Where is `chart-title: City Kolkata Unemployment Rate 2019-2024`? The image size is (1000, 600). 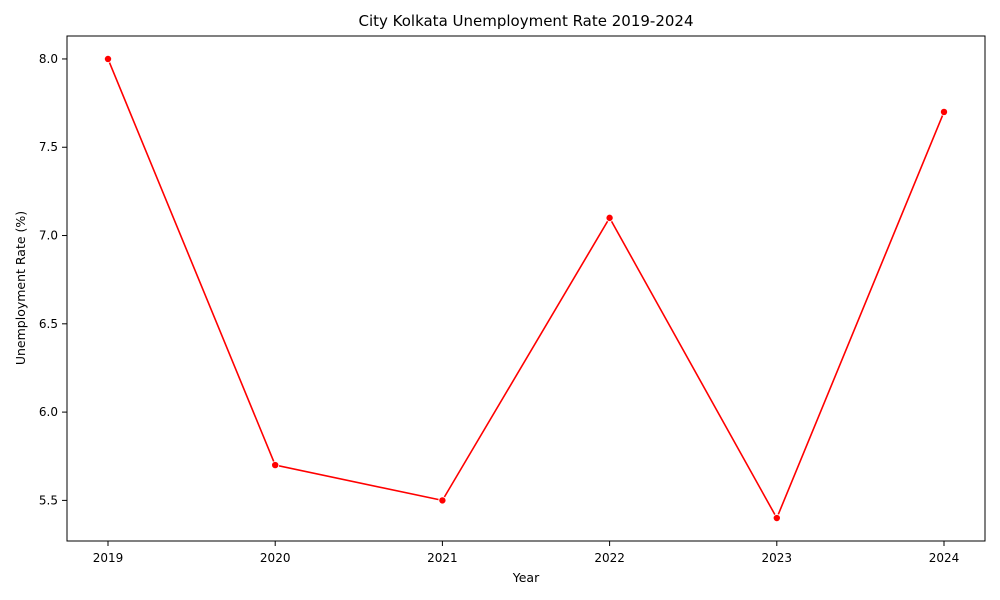 chart-title: City Kolkata Unemployment Rate 2019-2024 is located at coordinates (525, 21).